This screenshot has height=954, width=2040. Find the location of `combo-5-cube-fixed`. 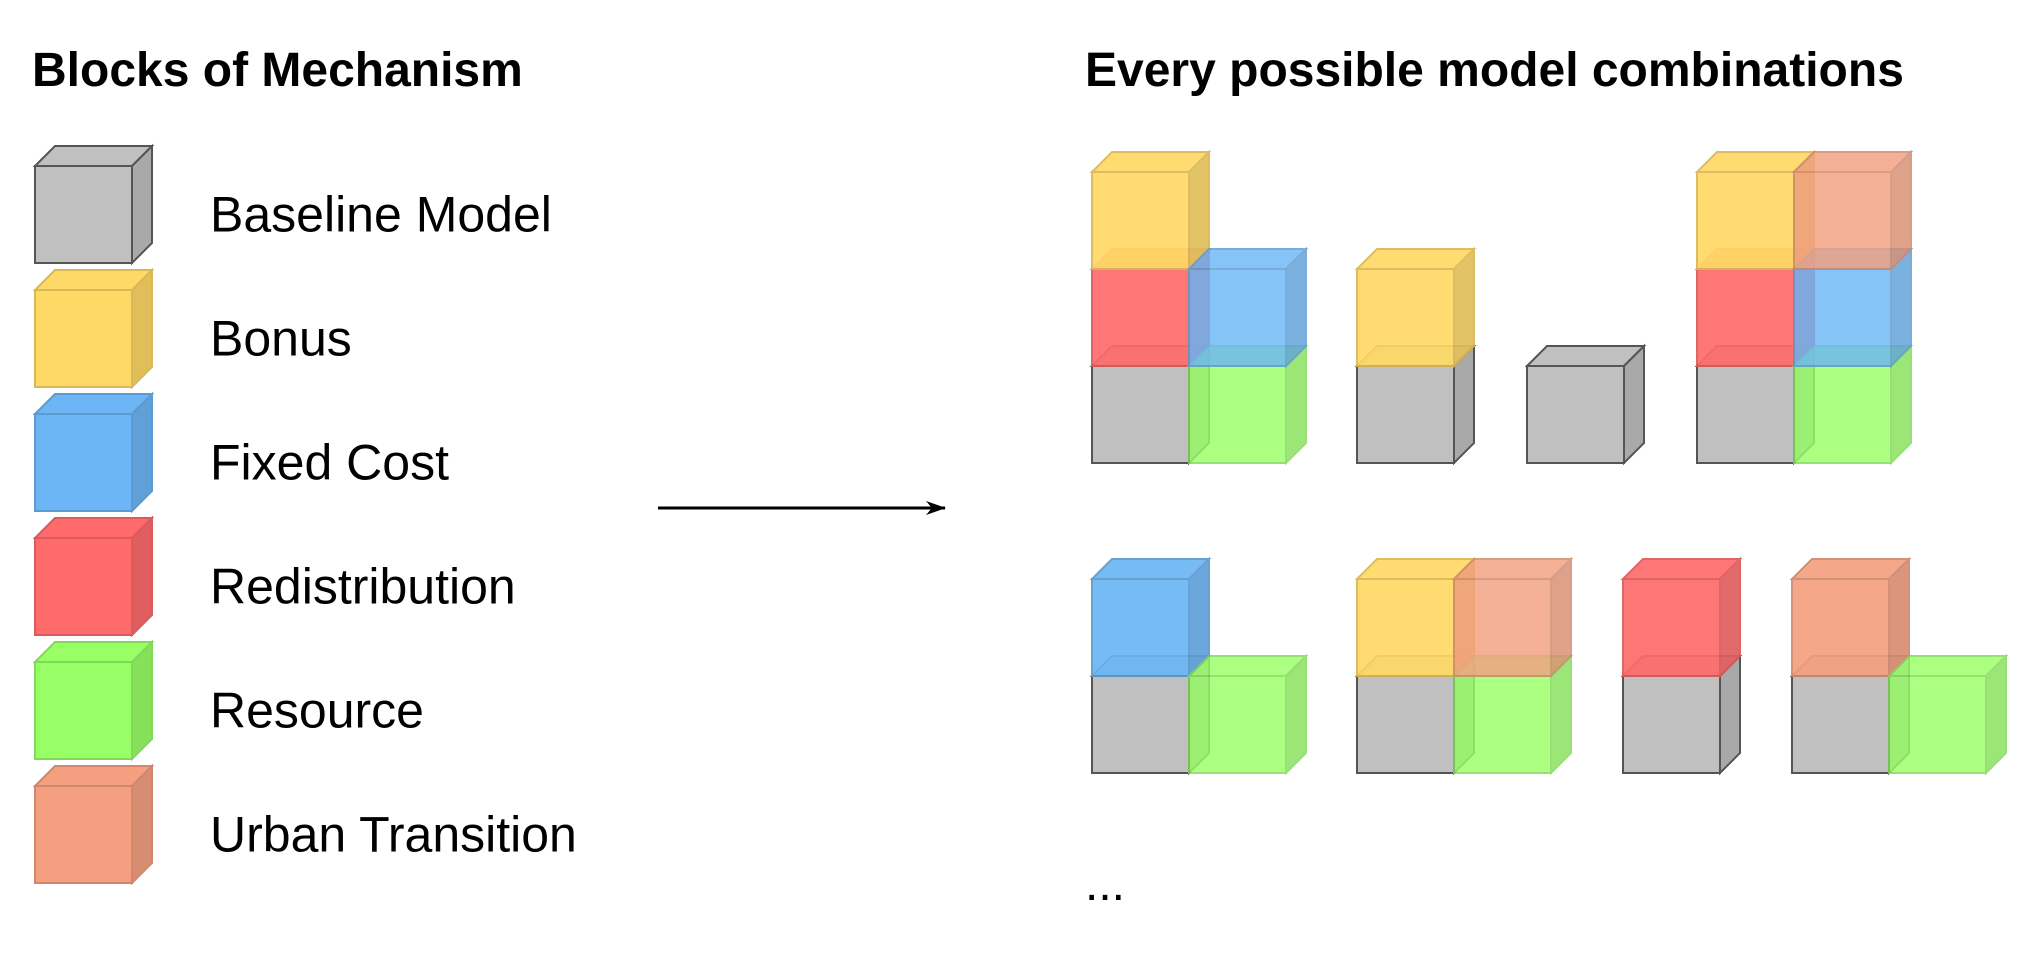

combo-5-cube-fixed is located at coordinates (1150, 617).